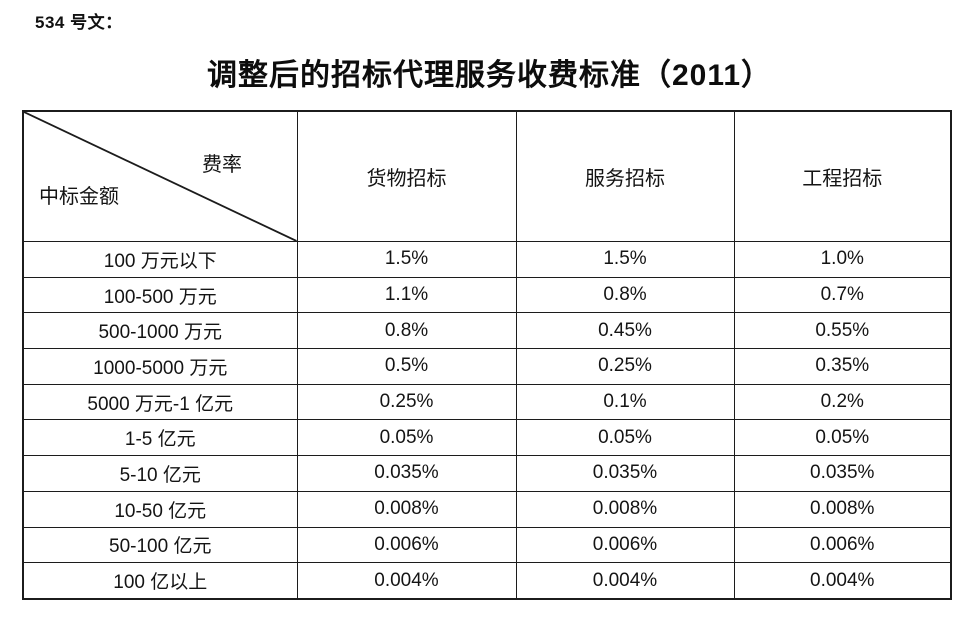  What do you see at coordinates (842, 259) in the screenshot?
I see `cell-value: 1.0%` at bounding box center [842, 259].